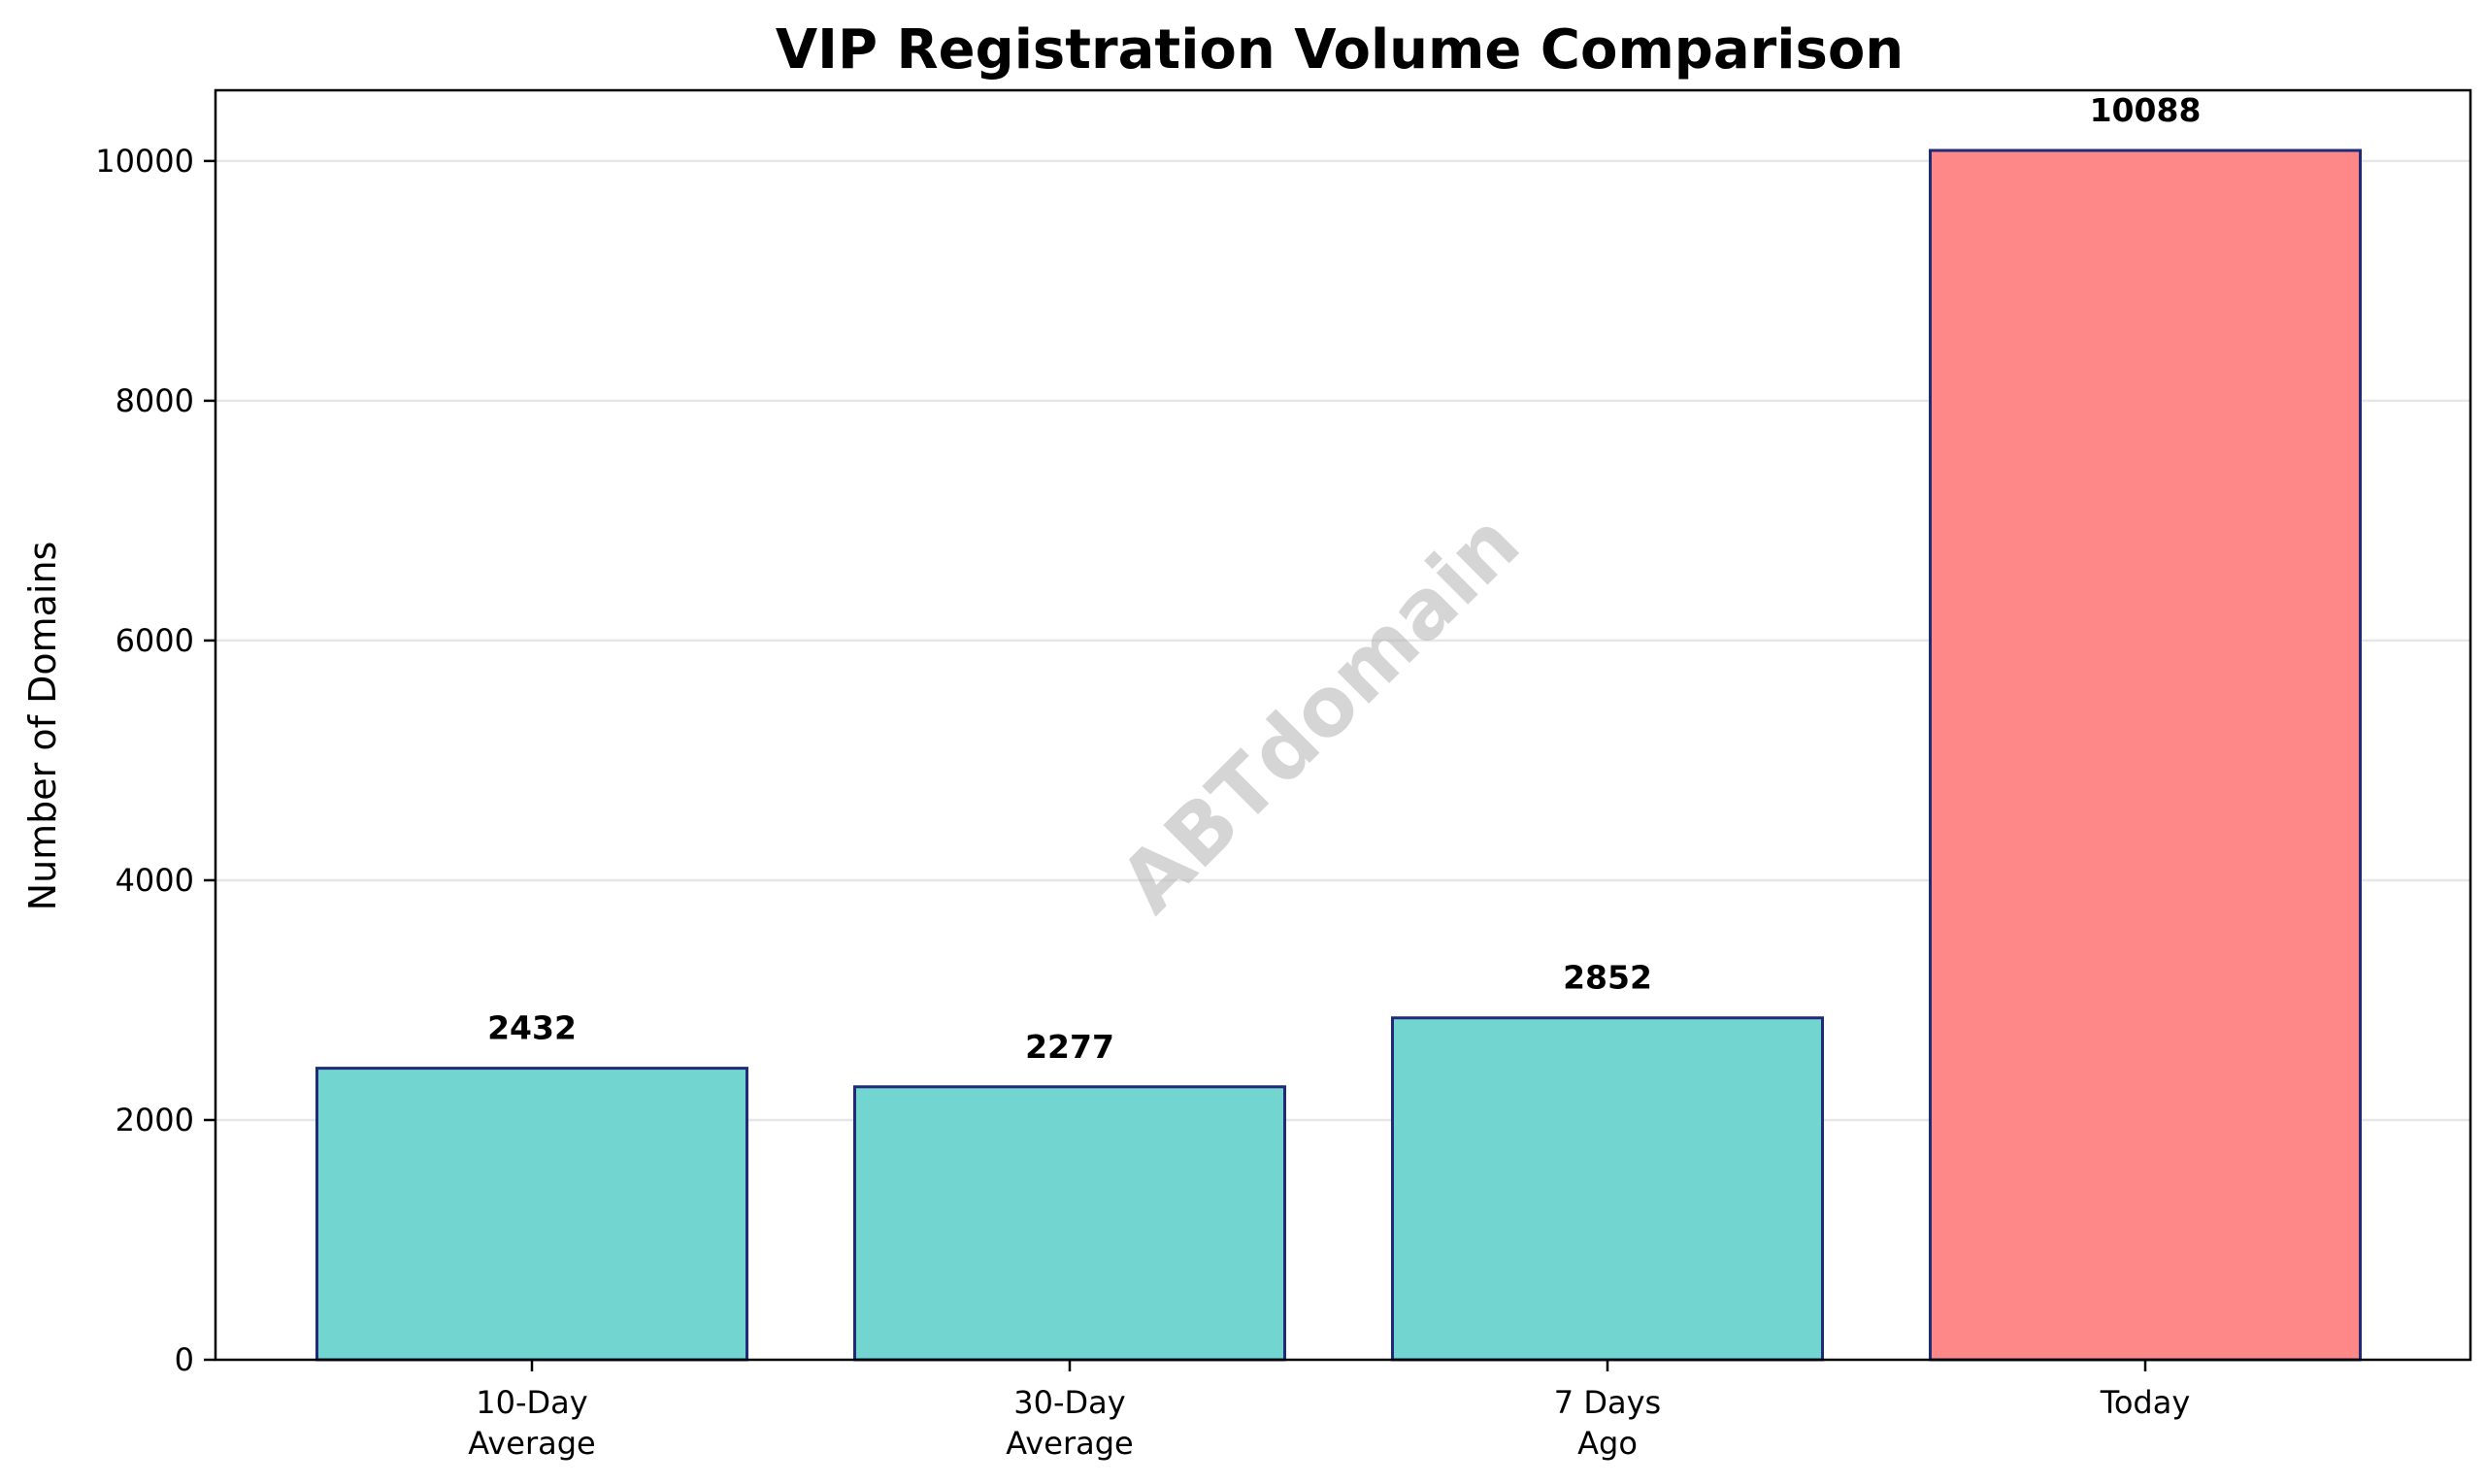  What do you see at coordinates (2146, 1402) in the screenshot?
I see `x-tick-label: Today` at bounding box center [2146, 1402].